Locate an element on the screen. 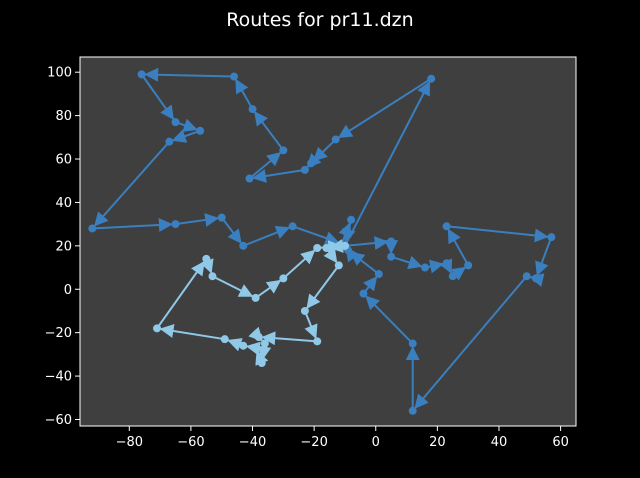 The width and height of the screenshot is (640, 478). chart-title: Routes for pr11.dzn is located at coordinates (319, 20).